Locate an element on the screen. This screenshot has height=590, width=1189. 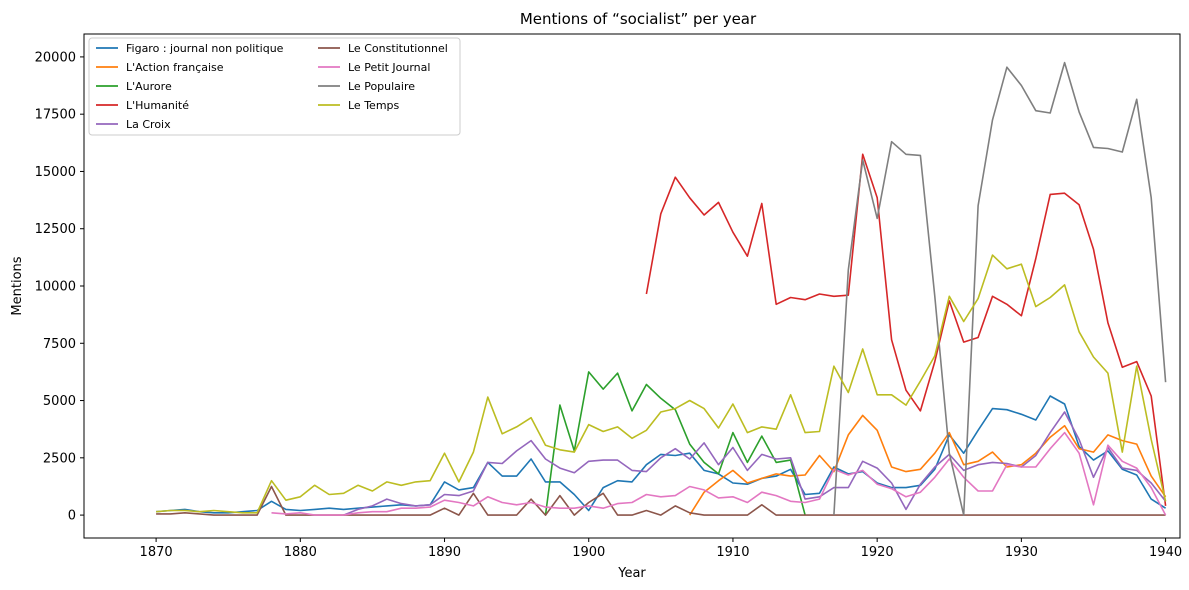
legend-box is located at coordinates (274, 86).